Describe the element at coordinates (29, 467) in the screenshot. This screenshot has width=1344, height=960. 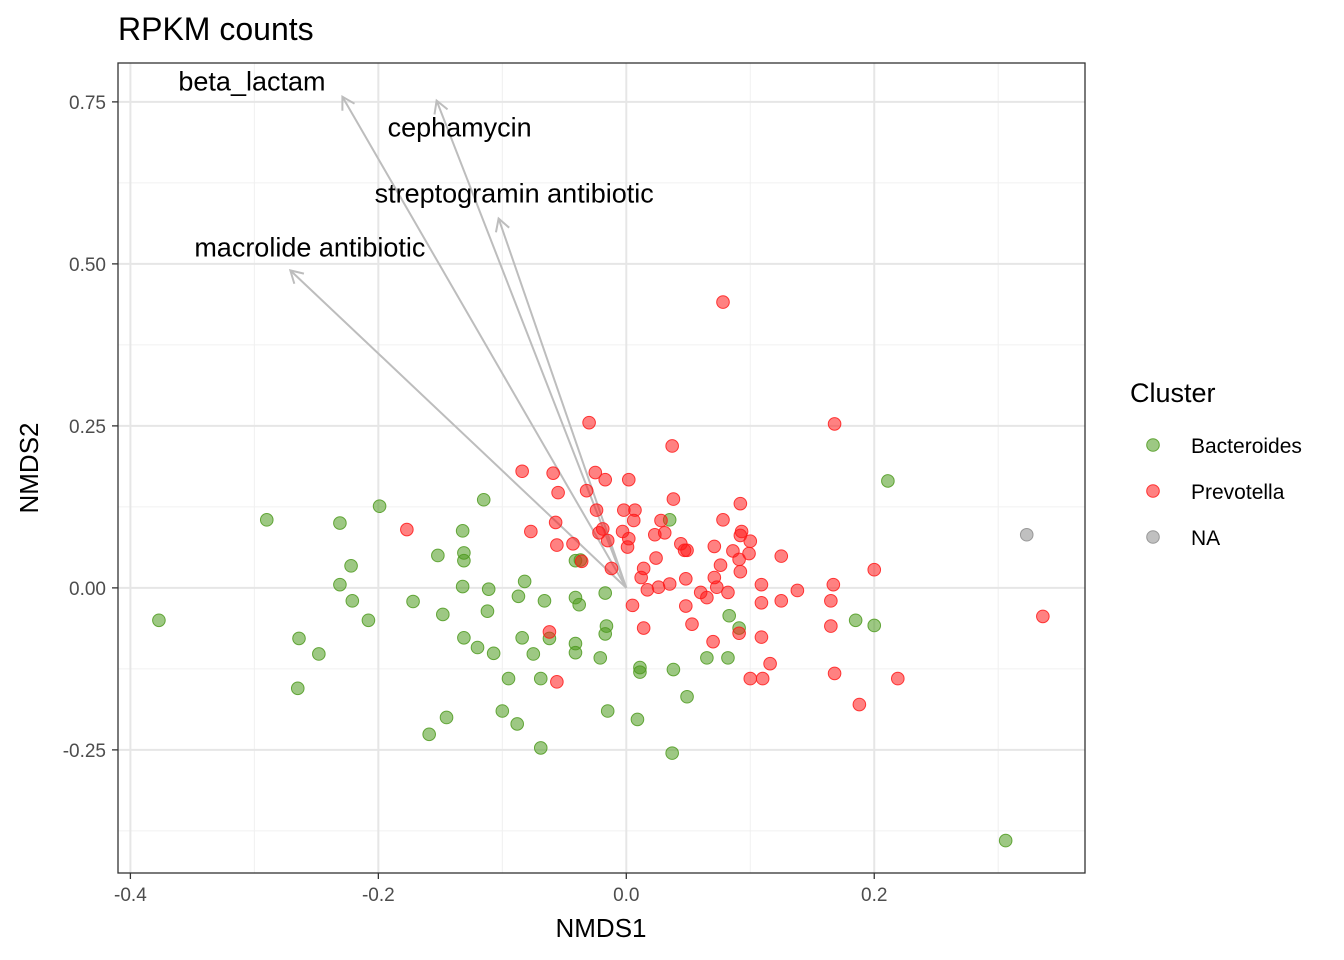
I see `y-axis-title: NMDS2` at that location.